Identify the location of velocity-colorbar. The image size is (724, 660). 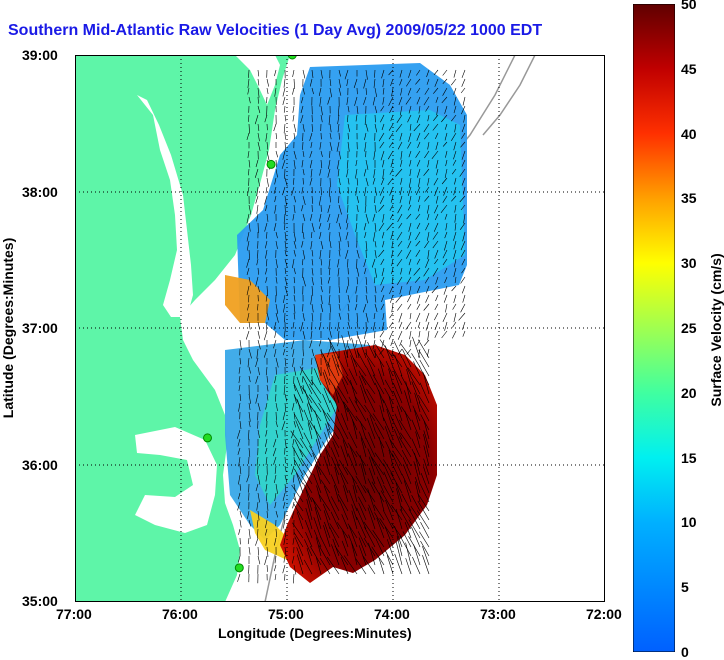
(654, 328).